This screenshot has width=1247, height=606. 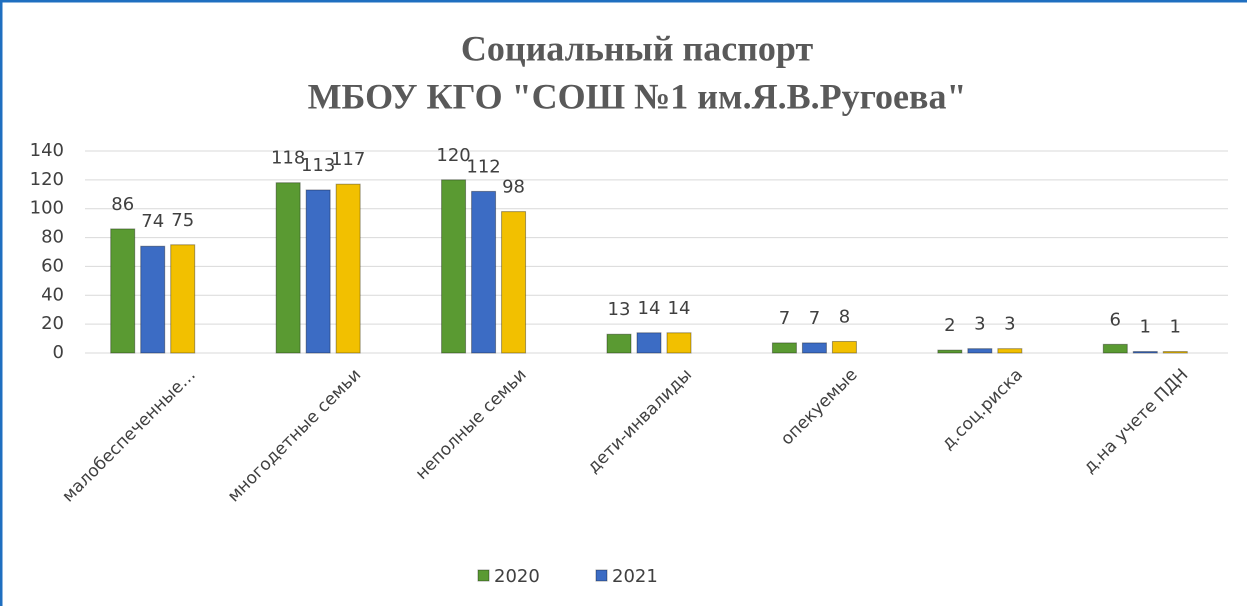 What do you see at coordinates (483, 166) in the screenshot?
I see `value-label: 112` at bounding box center [483, 166].